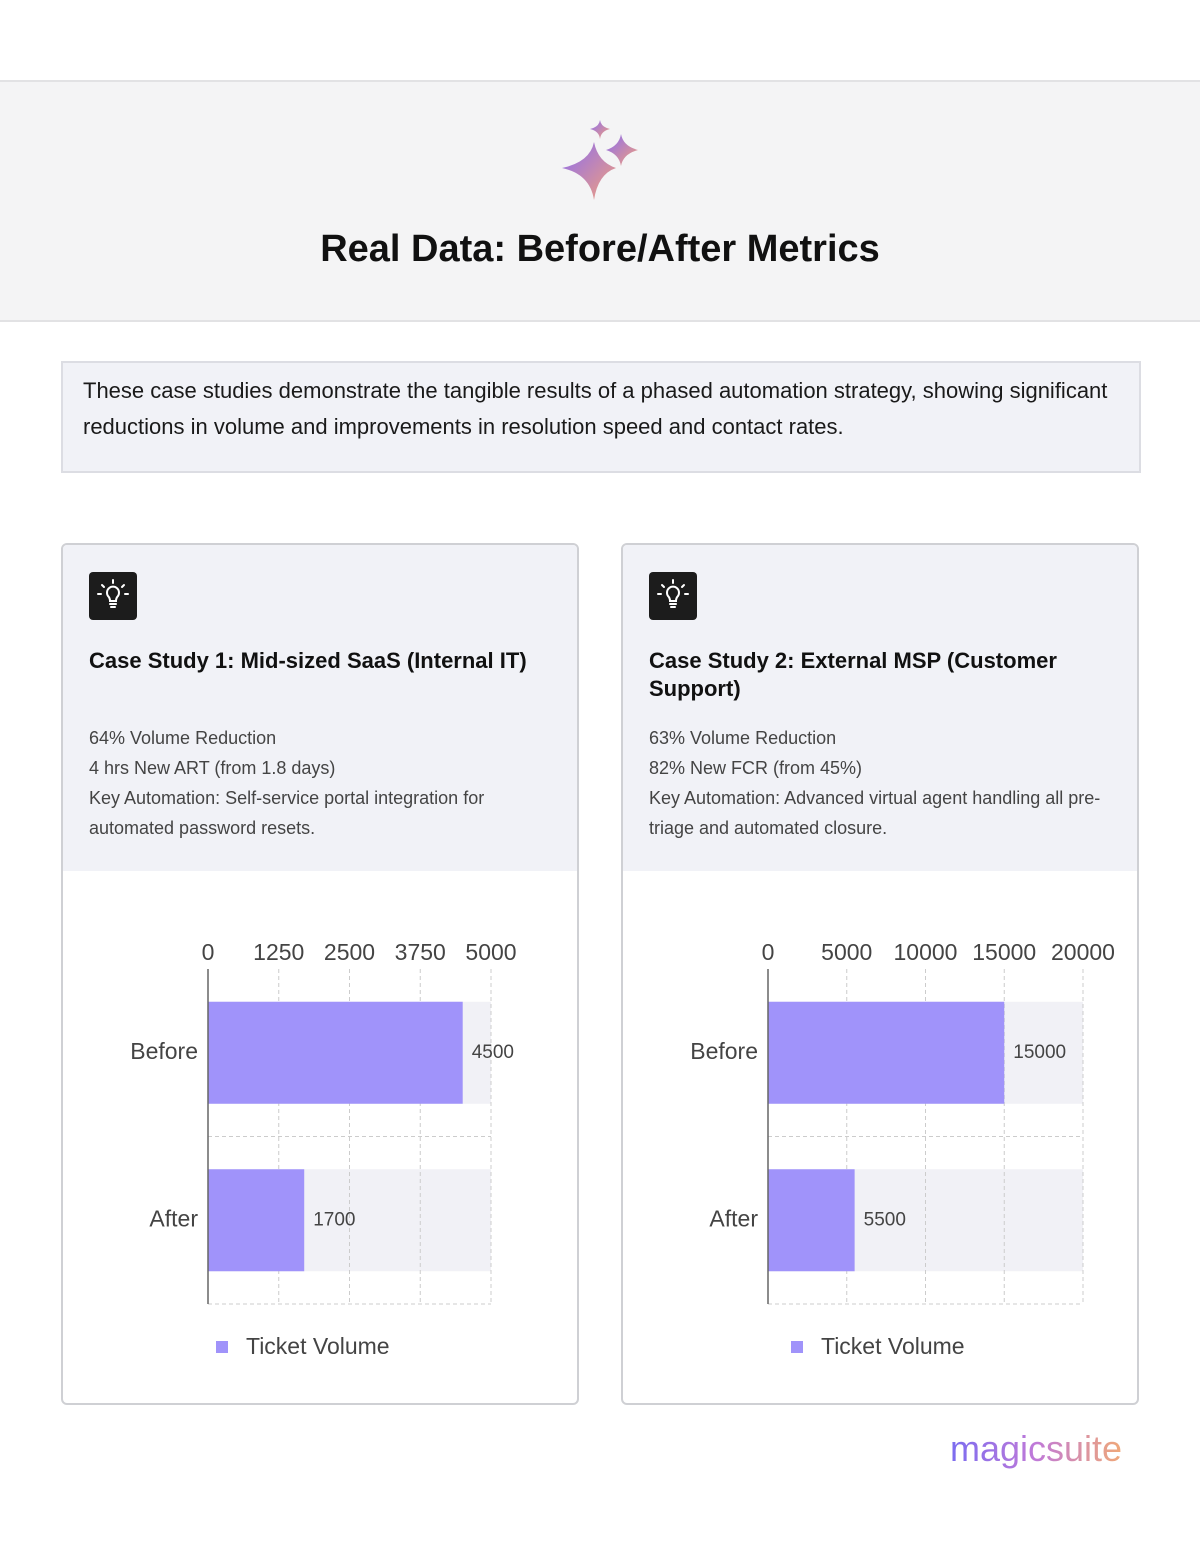  Describe the element at coordinates (1083, 952) in the screenshot. I see `x-tick-label: 20000` at that location.